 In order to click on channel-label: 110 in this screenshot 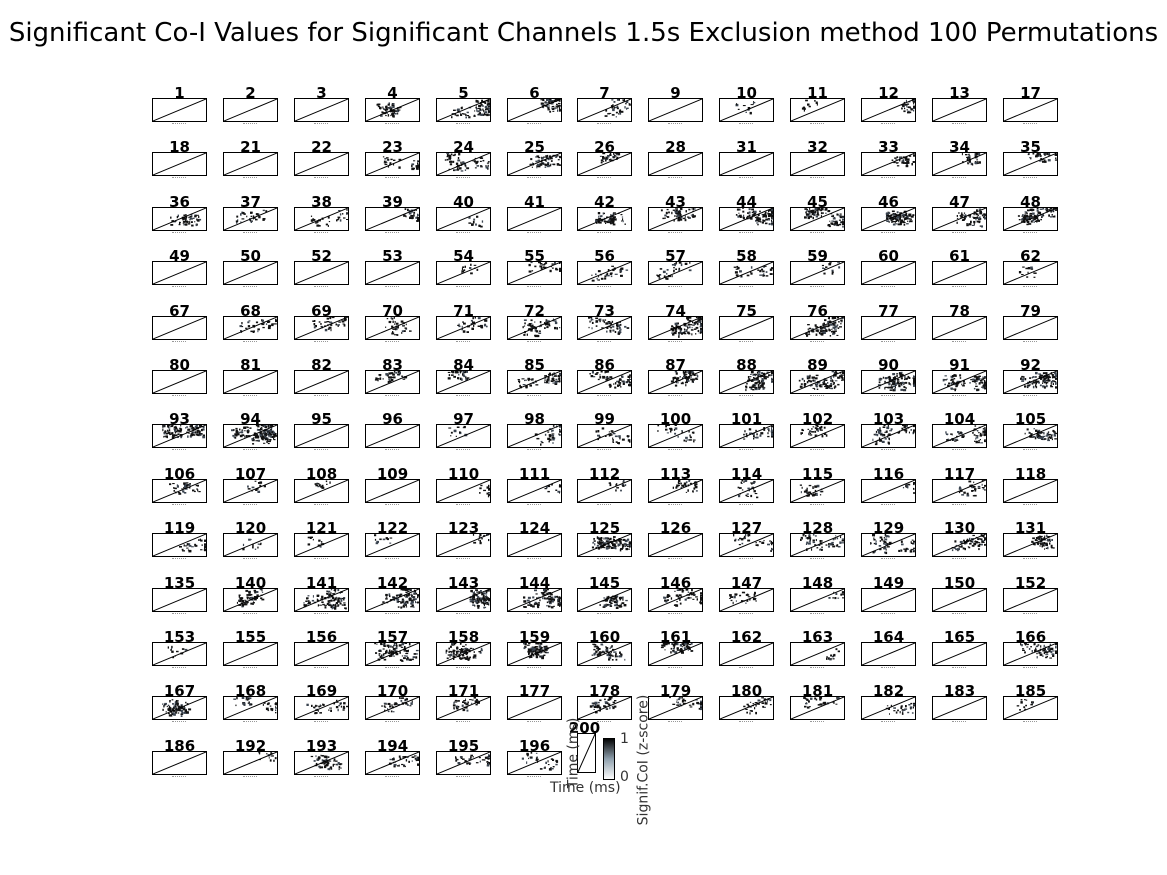, I will do `click(463, 474)`.